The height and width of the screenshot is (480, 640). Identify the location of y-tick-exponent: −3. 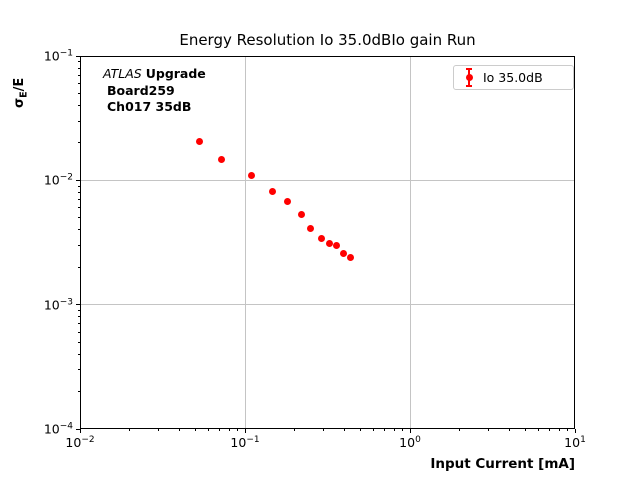
(66, 302).